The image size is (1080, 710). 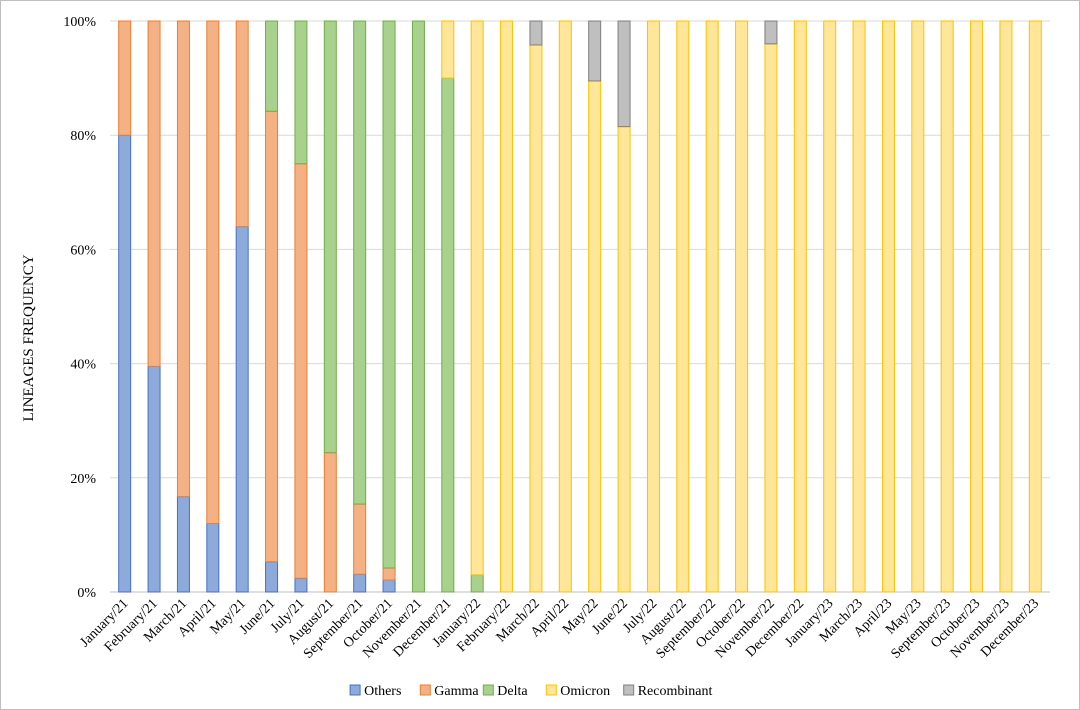 I want to click on legend-swatch-delta, so click(x=488, y=690).